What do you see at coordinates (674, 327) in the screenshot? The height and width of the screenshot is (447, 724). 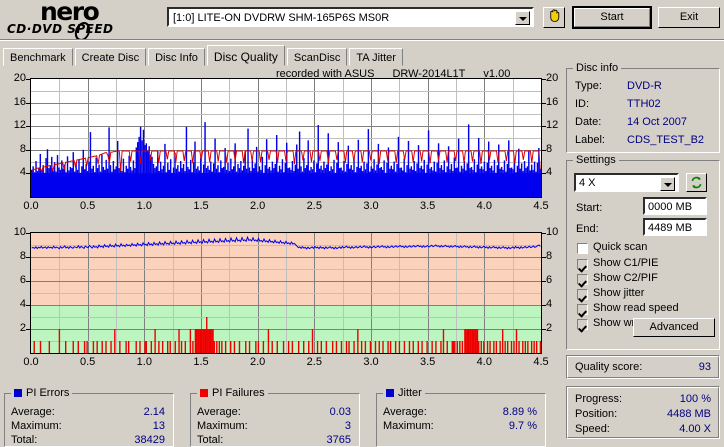 I see `advanced-button: Advanced` at bounding box center [674, 327].